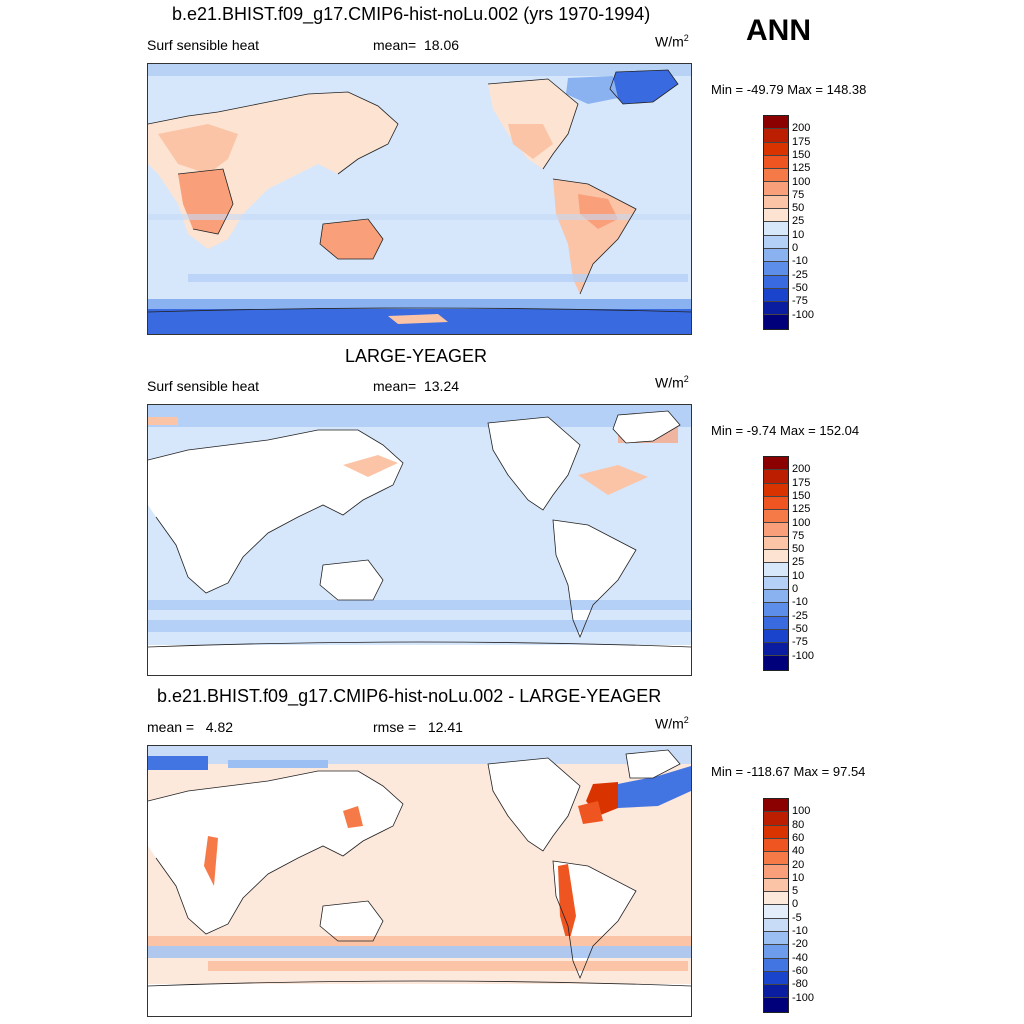  Describe the element at coordinates (798, 208) in the screenshot. I see `colorbar-label: 50` at that location.